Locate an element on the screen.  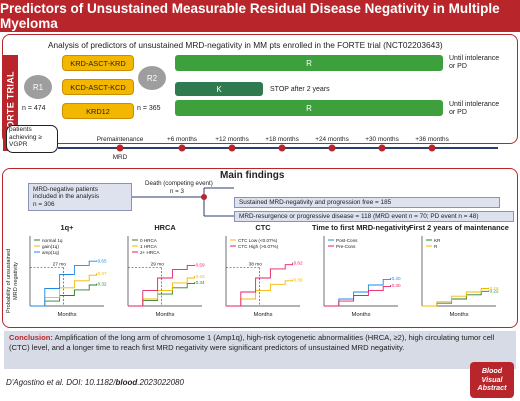
until-pd-note-top: Until intolerance or PD is located at coordinates (474, 62).